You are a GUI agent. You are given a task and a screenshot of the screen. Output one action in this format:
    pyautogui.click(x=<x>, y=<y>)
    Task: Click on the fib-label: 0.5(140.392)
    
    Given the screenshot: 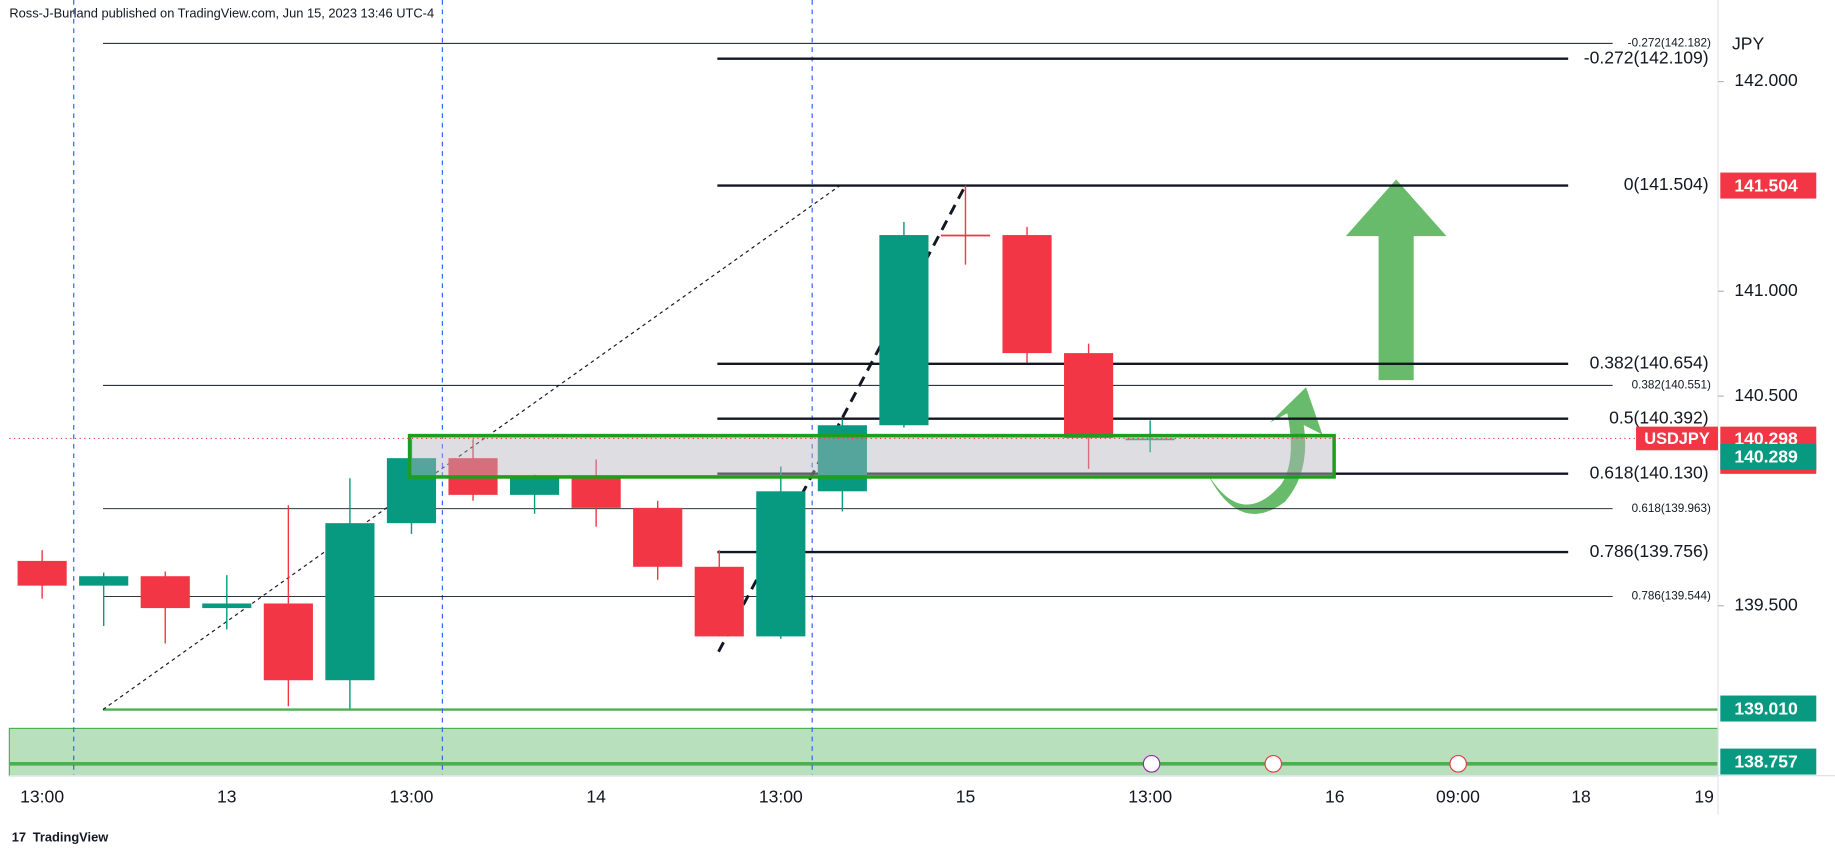 What is the action you would take?
    pyautogui.click(x=1659, y=417)
    